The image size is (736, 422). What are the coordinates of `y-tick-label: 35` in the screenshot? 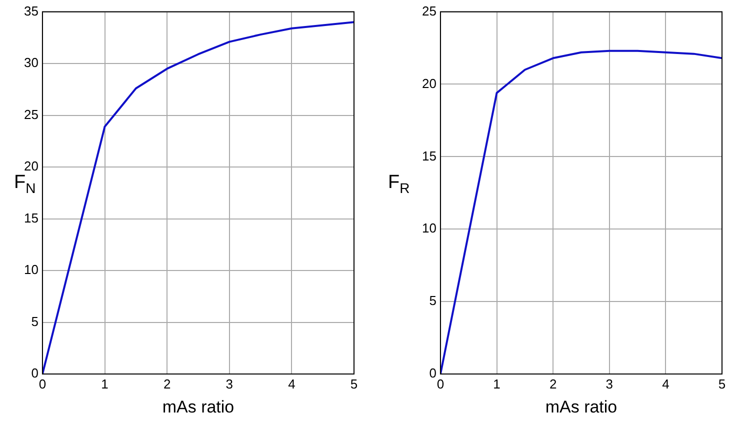 It's located at (31, 10).